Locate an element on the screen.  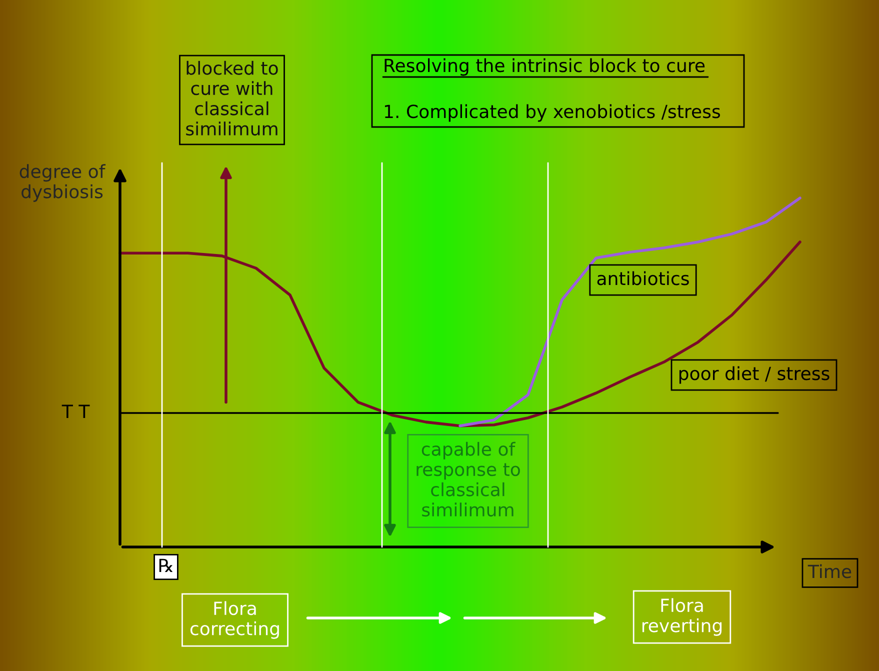
text: blocked to cure with classical similimum is located at coordinates (232, 98).